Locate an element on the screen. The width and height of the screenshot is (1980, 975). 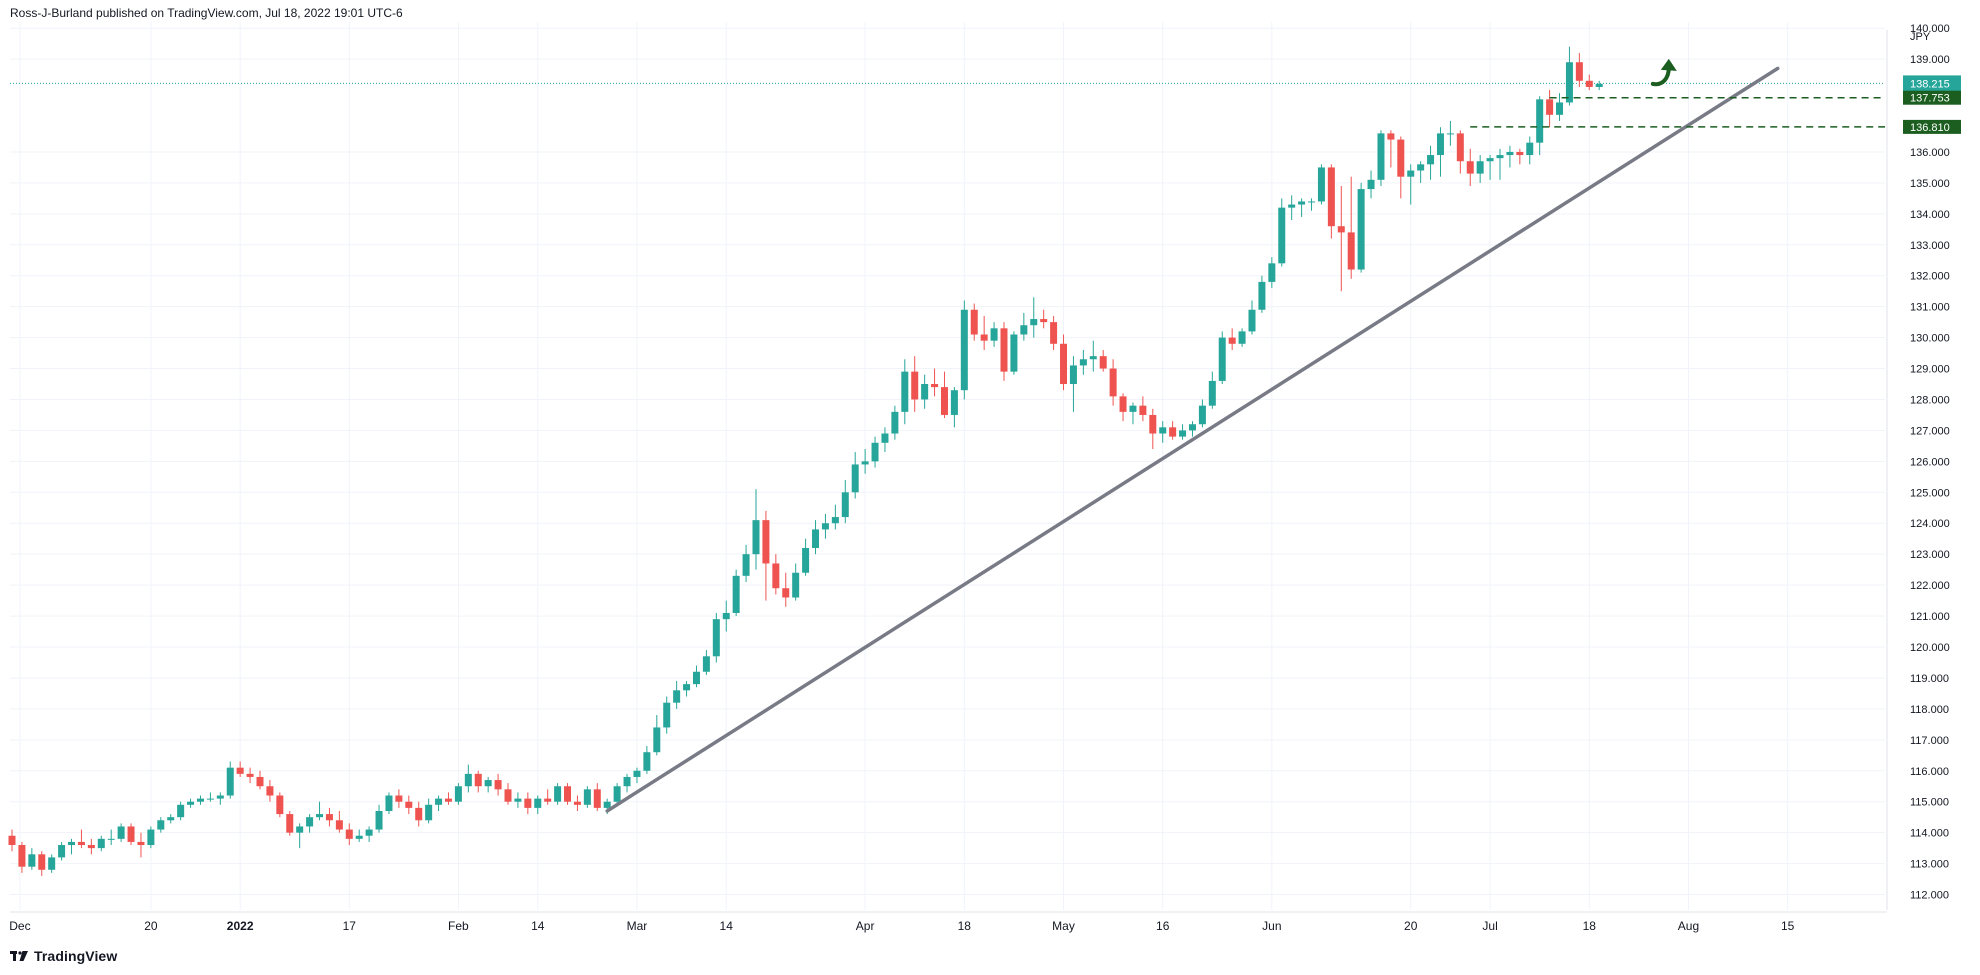
time-tick-label: 18 is located at coordinates (1590, 926).